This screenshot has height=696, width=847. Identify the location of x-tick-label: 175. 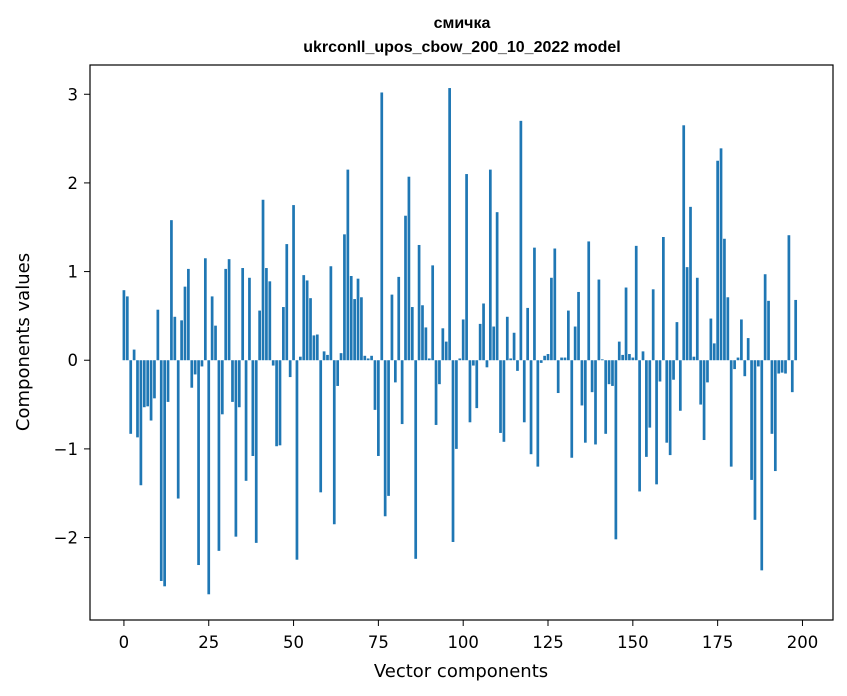
(718, 642).